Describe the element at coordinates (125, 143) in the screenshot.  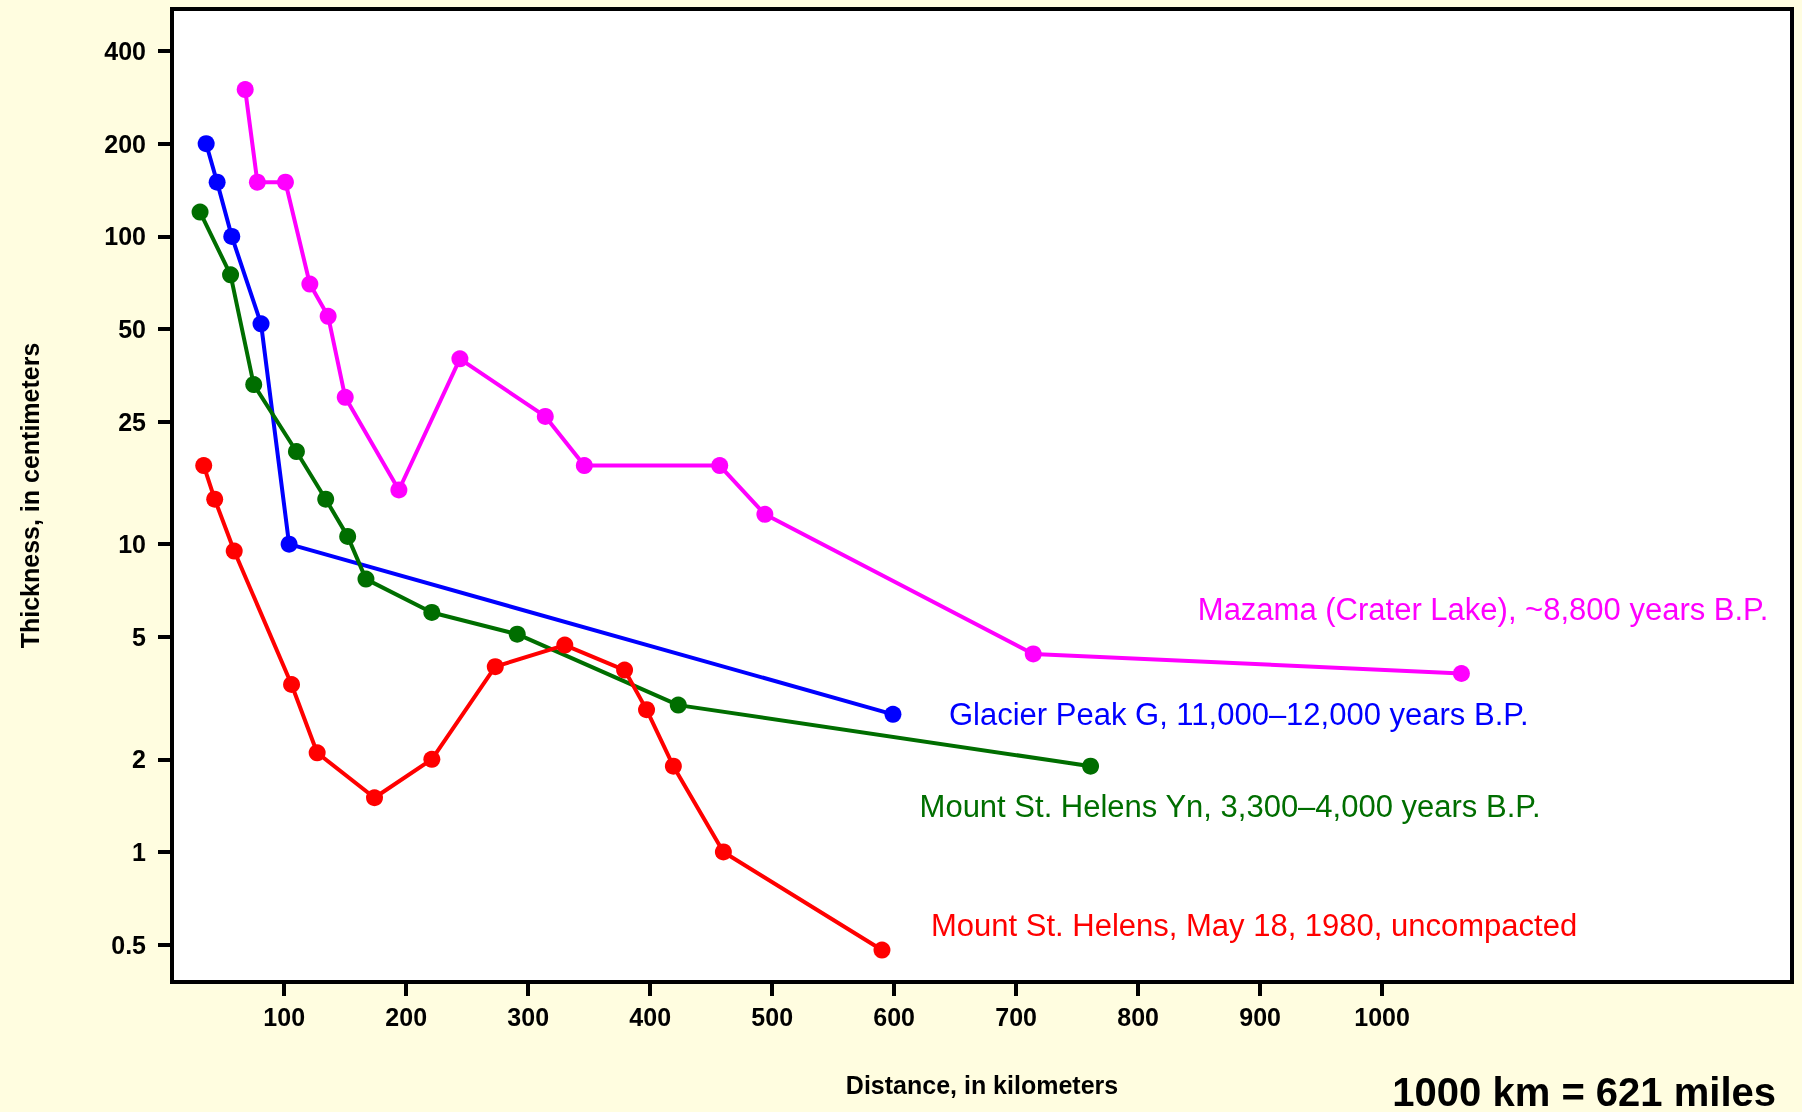
I see `y-tick-label: 200` at that location.